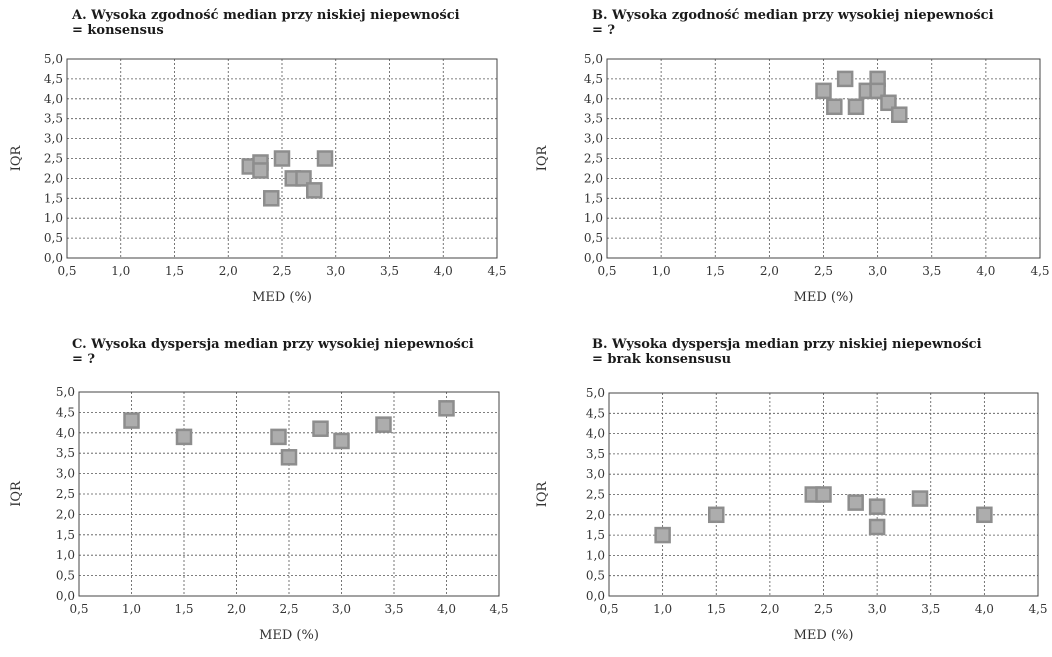  Describe the element at coordinates (542, 494) in the screenshot. I see `y-axis-title: IQR` at that location.